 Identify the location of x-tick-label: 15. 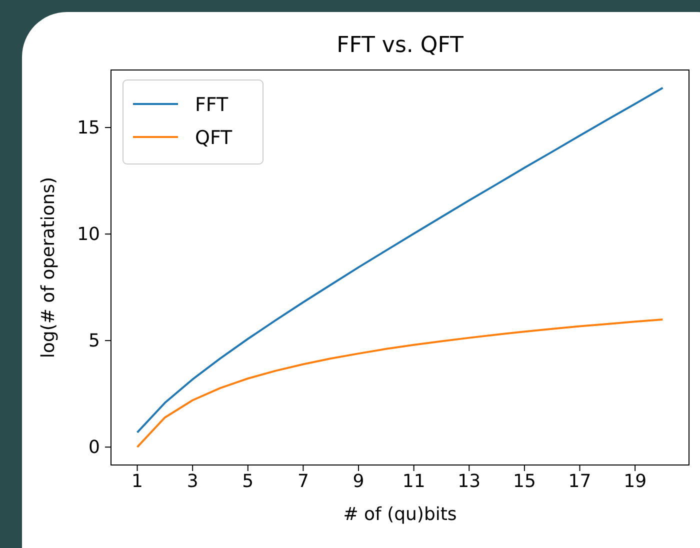
(524, 481).